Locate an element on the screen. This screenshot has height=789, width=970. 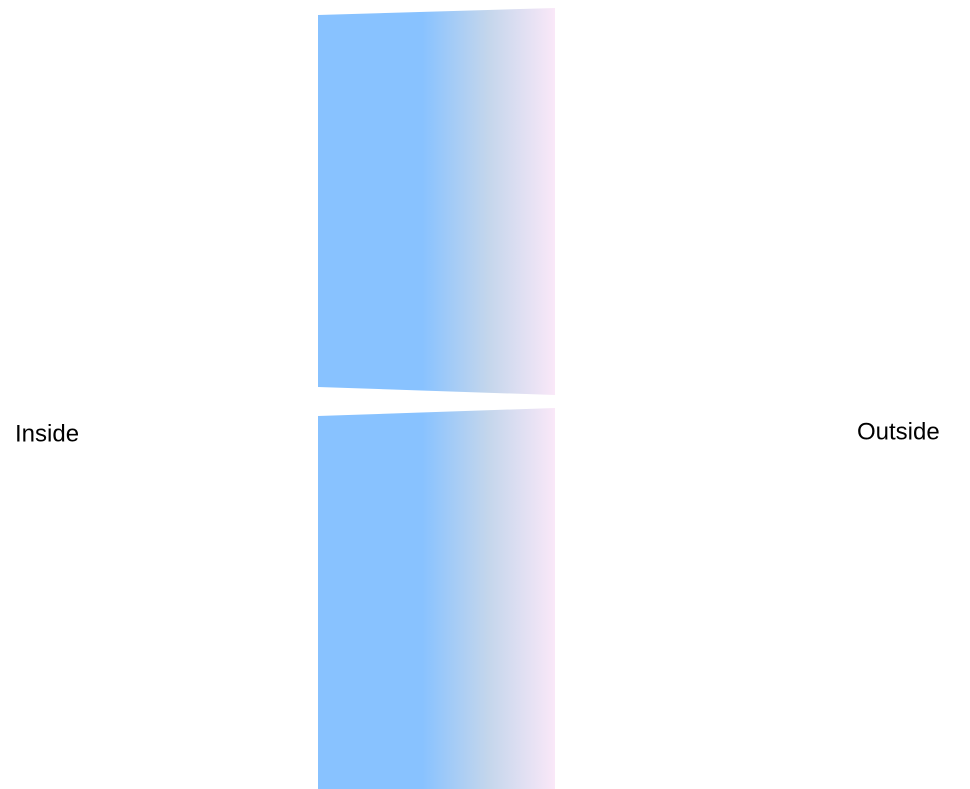
inside-label: Inside is located at coordinates (47, 433).